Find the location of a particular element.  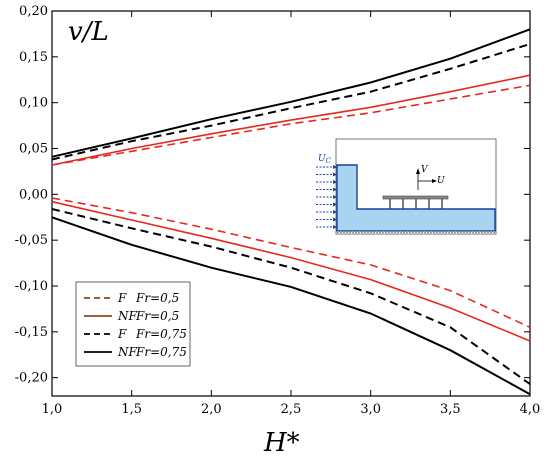

x-tick-label: 1,5 is located at coordinates (131, 409).